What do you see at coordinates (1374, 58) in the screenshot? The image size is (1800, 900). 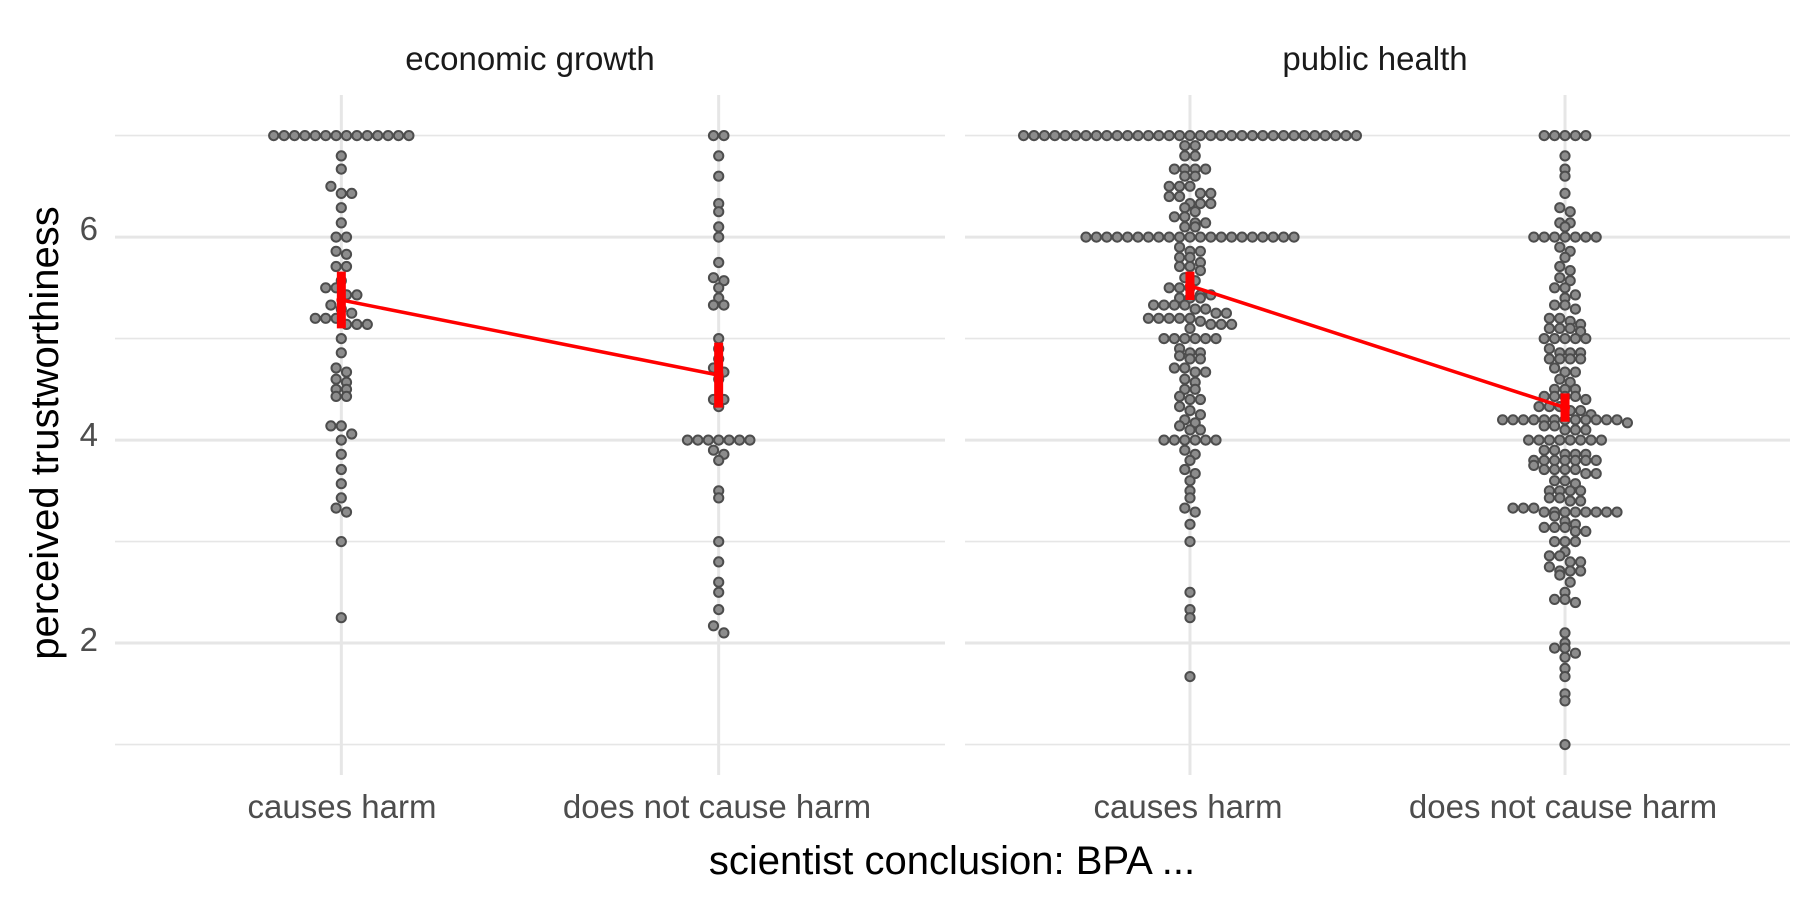 I see `panel-title-public-health: public health` at bounding box center [1374, 58].